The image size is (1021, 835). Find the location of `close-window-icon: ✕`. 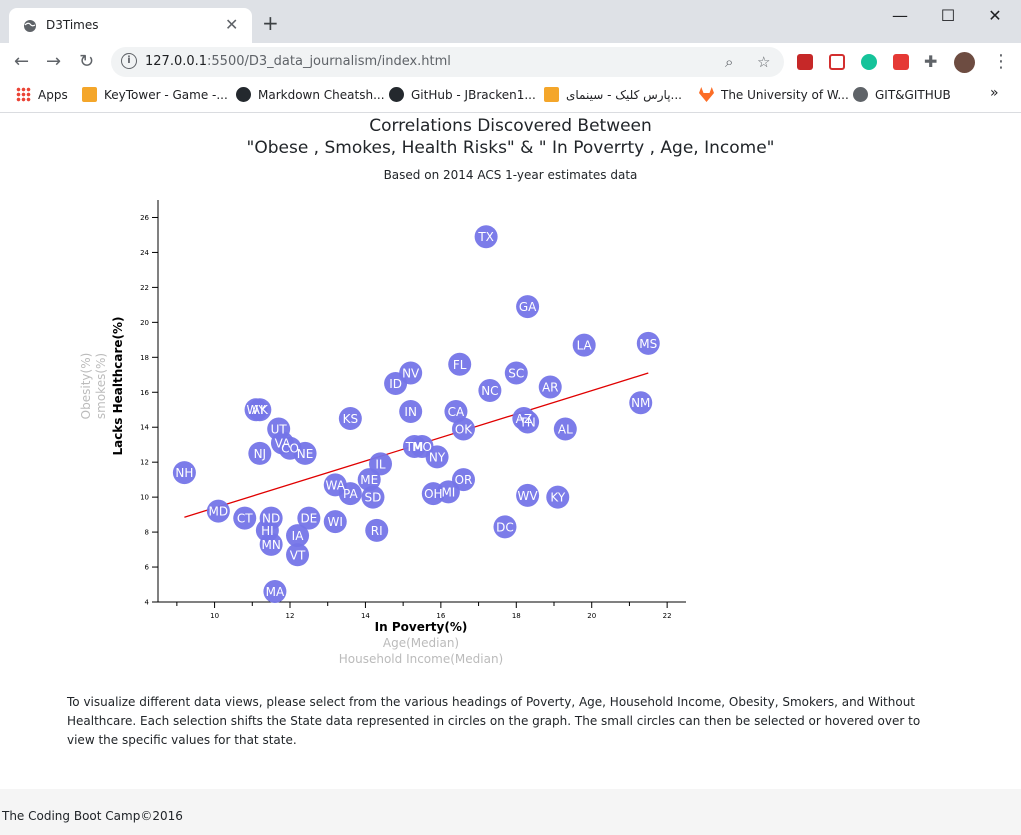

close-window-icon: ✕ is located at coordinates (995, 15).